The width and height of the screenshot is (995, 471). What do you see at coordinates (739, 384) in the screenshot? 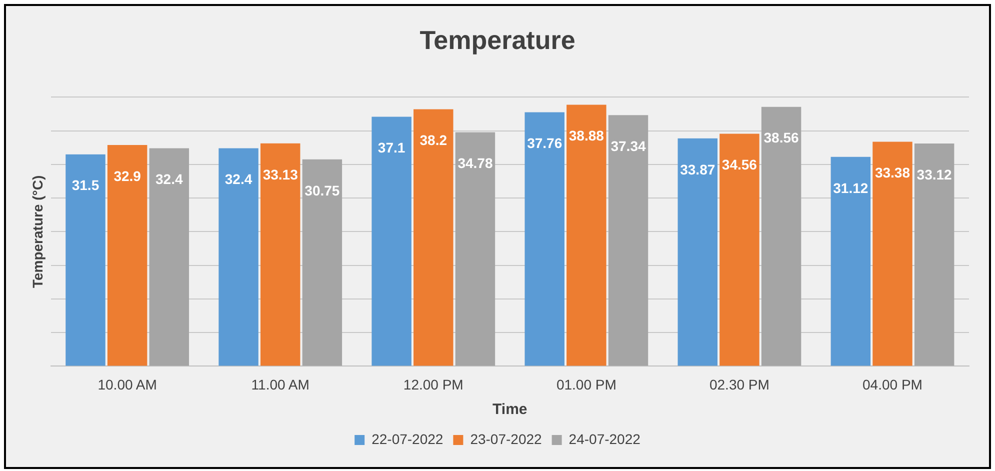
I see `x-tick-label: 02.30 PM` at bounding box center [739, 384].